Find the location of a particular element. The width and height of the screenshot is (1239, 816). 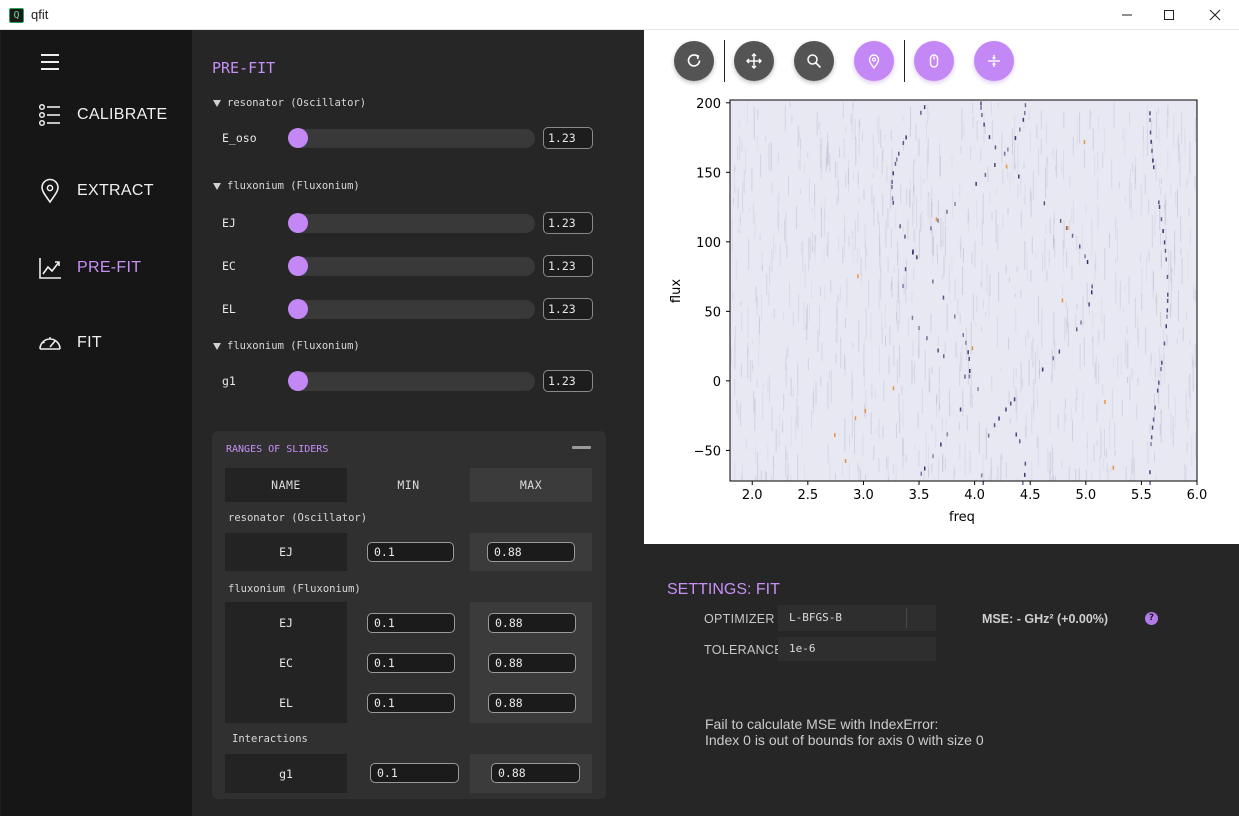

minimize-button is located at coordinates (1127, 15).